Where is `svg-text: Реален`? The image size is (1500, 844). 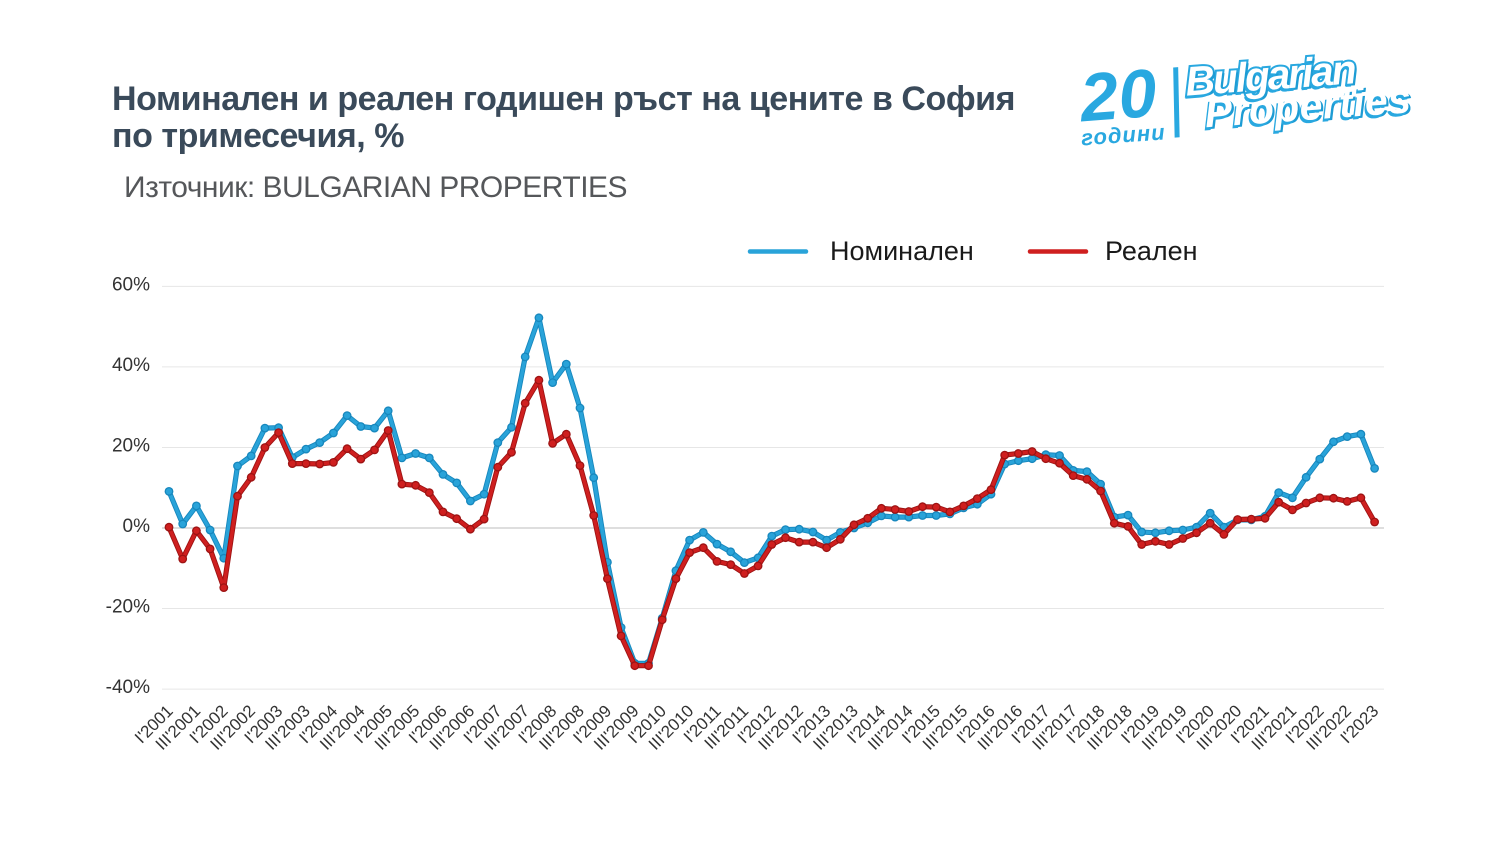 svg-text: Реален is located at coordinates (1151, 251).